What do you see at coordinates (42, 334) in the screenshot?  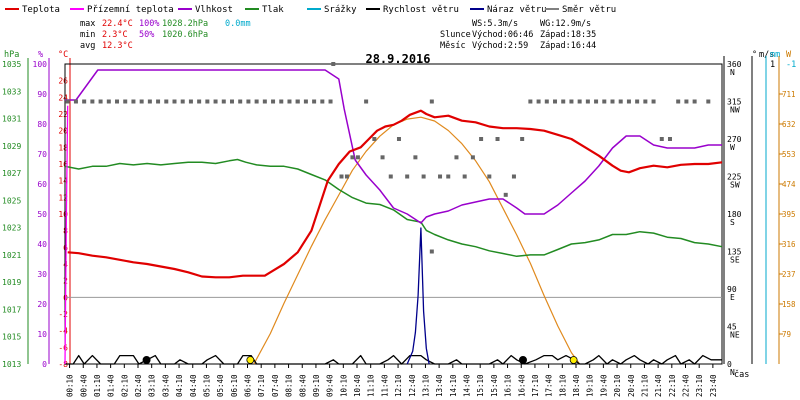 I see `pct-tick-label: 10` at bounding box center [42, 334].